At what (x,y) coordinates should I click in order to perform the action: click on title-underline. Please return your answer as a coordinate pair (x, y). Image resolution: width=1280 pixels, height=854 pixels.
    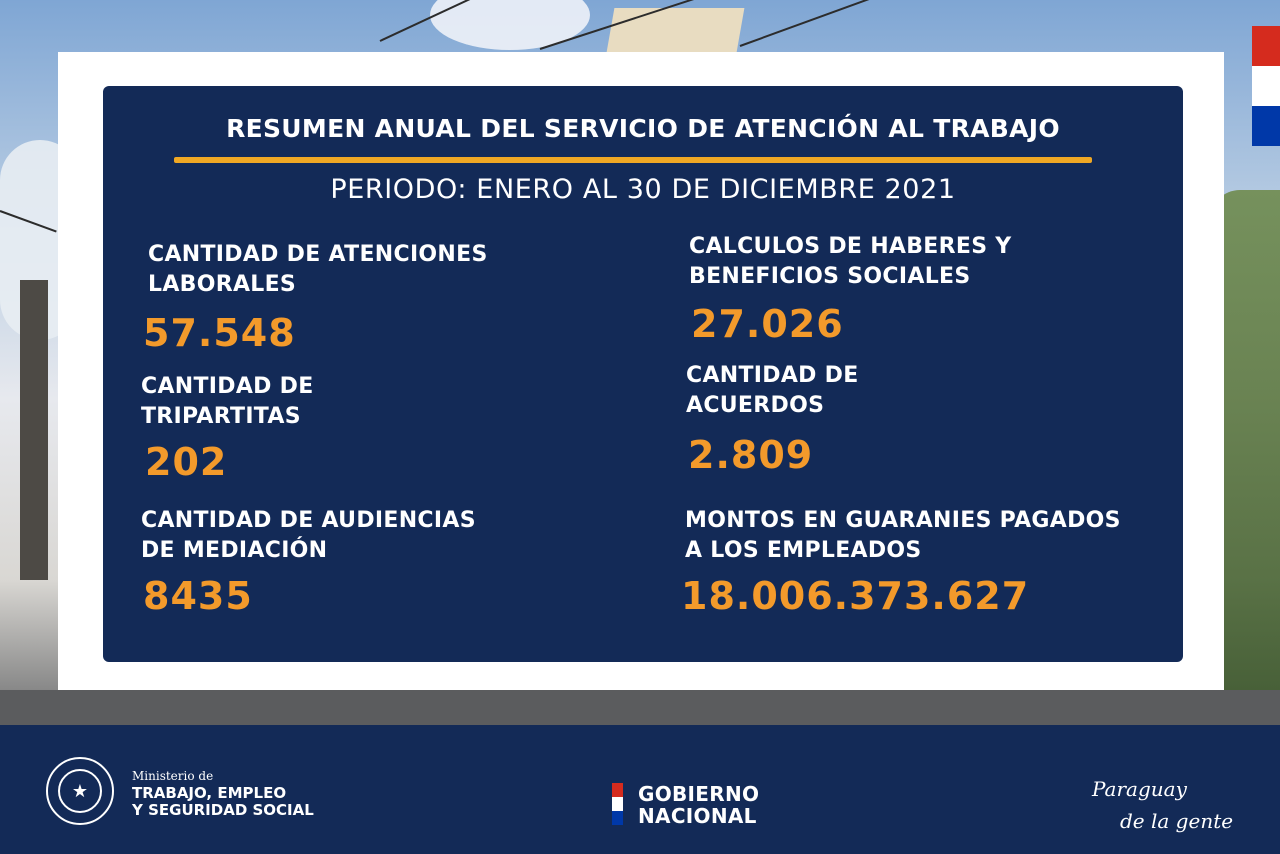
    Looking at the image, I should click on (633, 160).